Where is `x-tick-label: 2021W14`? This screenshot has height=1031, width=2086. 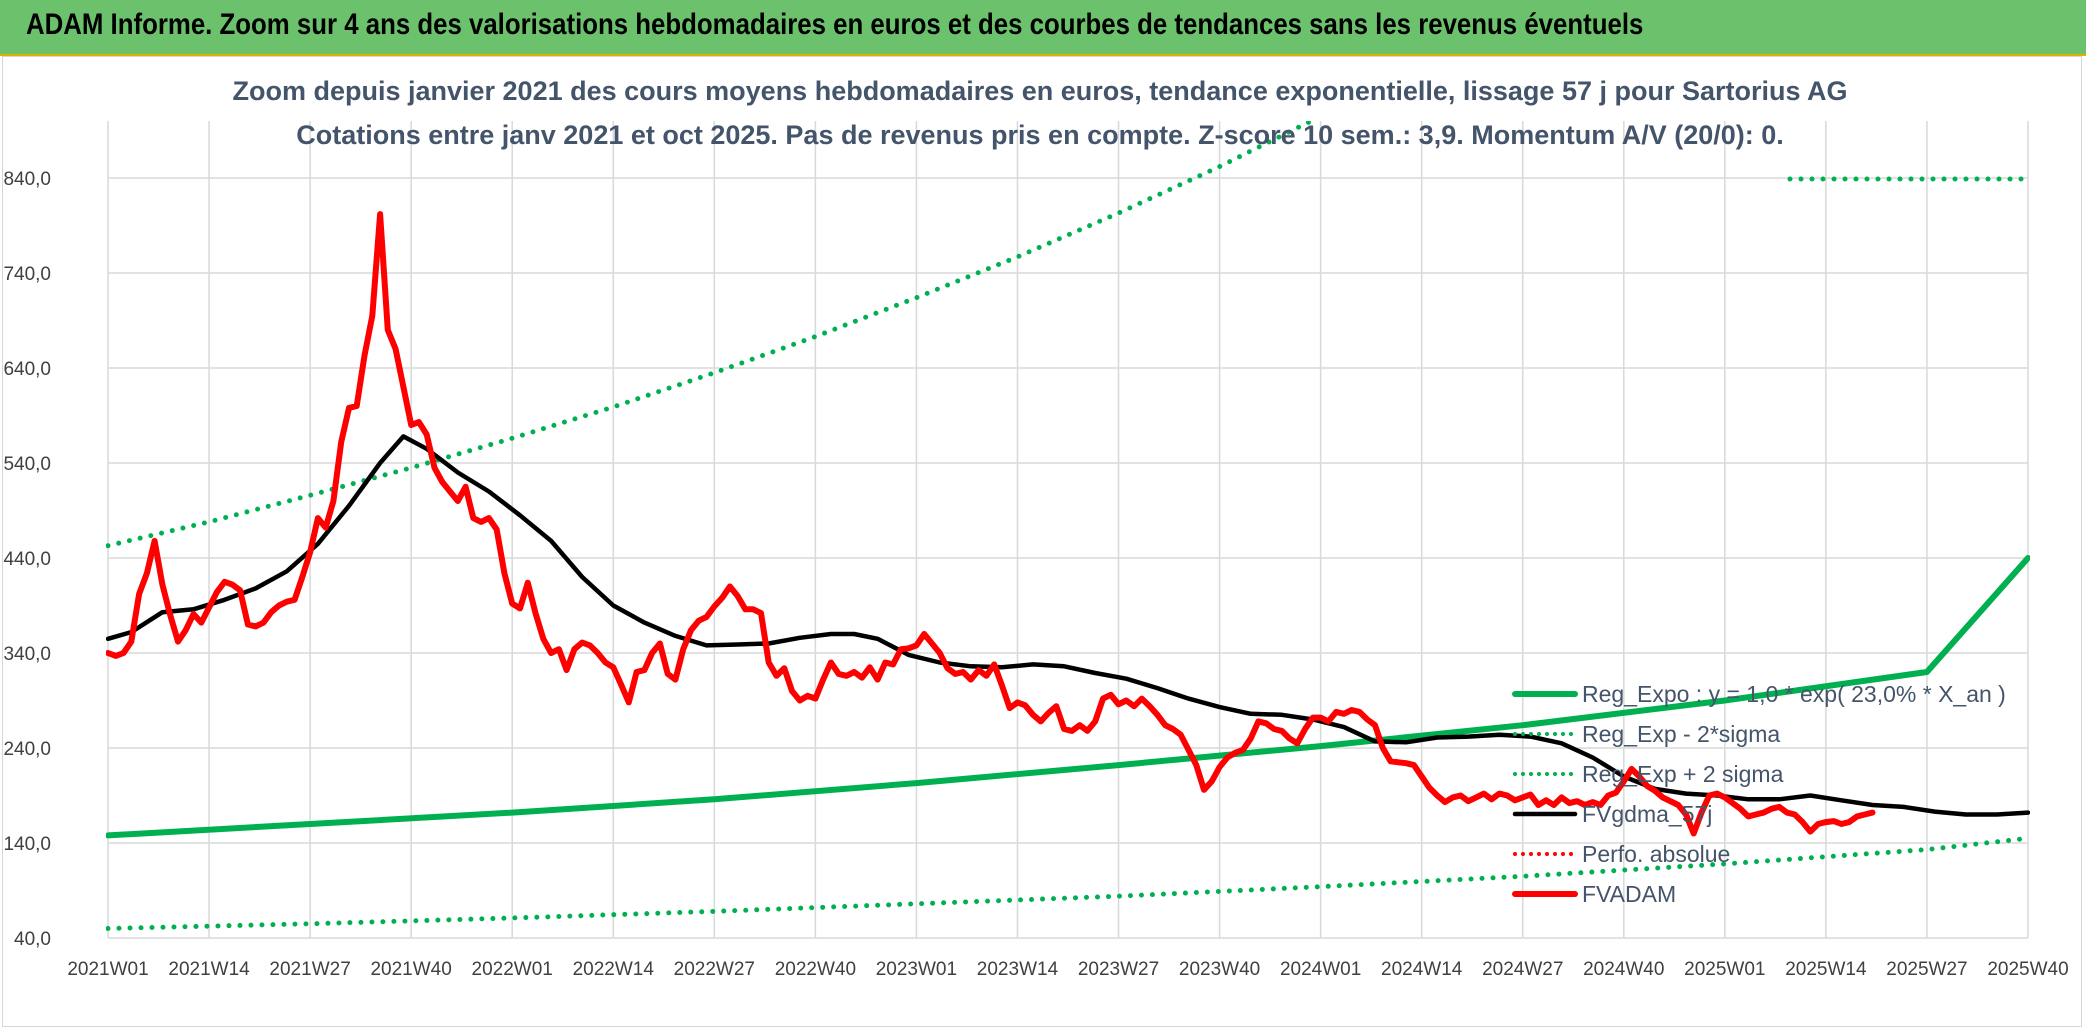 x-tick-label: 2021W14 is located at coordinates (209, 969).